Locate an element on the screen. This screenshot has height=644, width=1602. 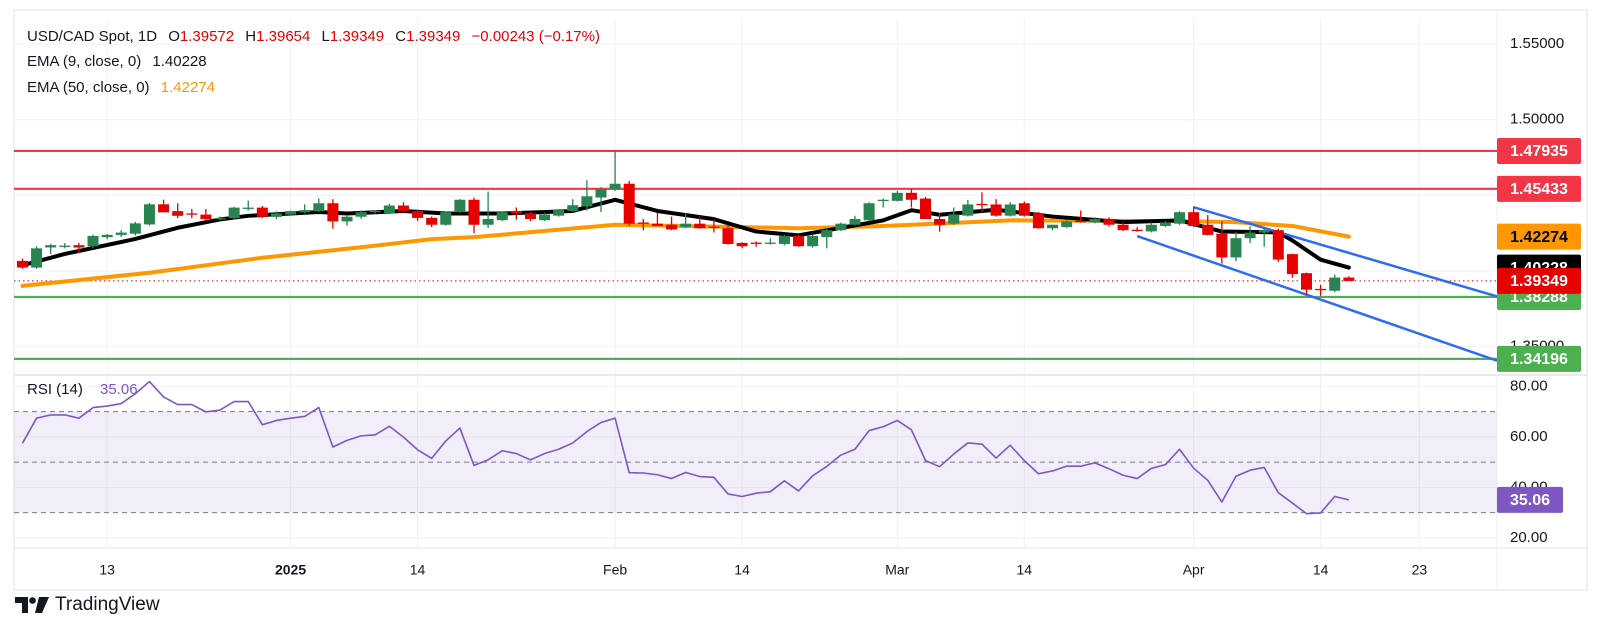
resistance-price-label-bg is located at coordinates (1539, 150).